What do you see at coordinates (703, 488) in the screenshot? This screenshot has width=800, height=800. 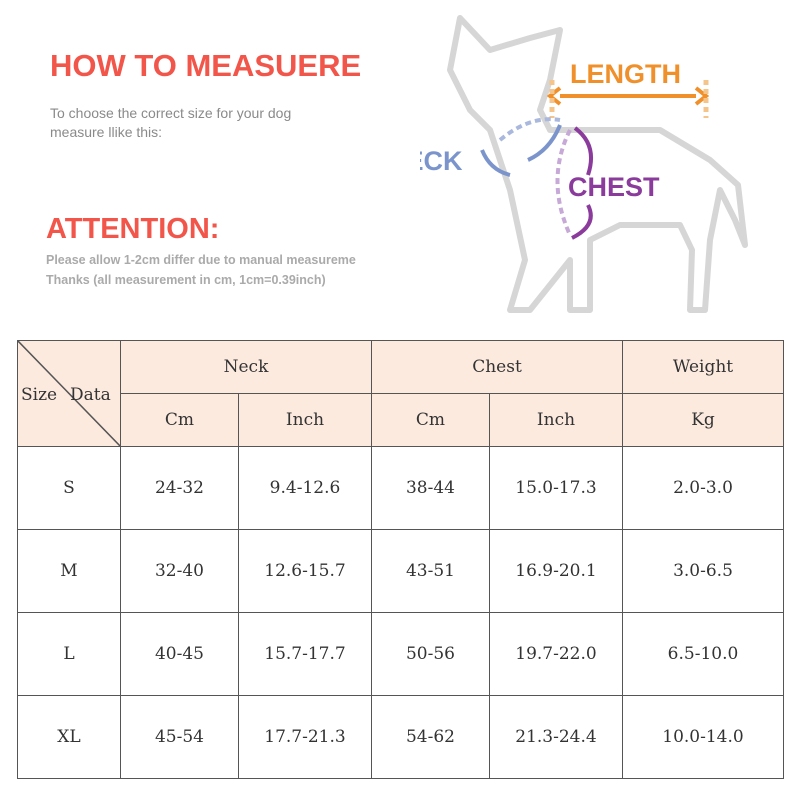 I see `data-cell: 2.0-3.0` at bounding box center [703, 488].